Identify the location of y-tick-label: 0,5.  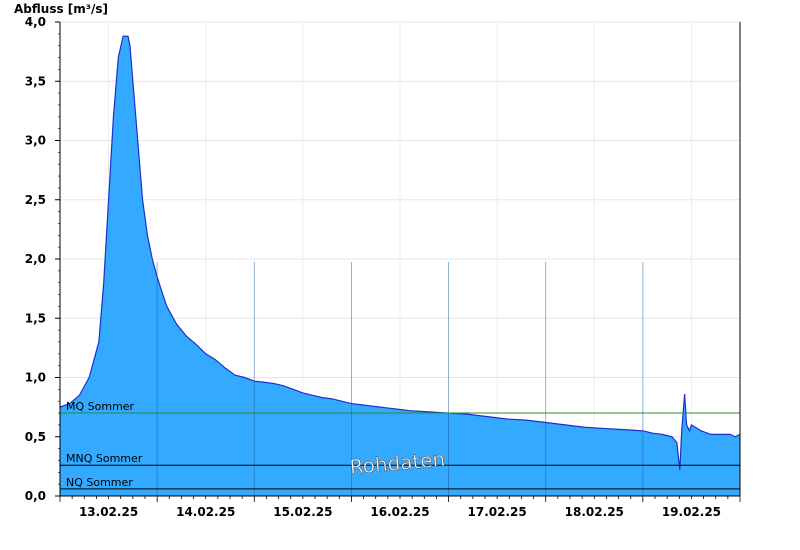
(35, 437).